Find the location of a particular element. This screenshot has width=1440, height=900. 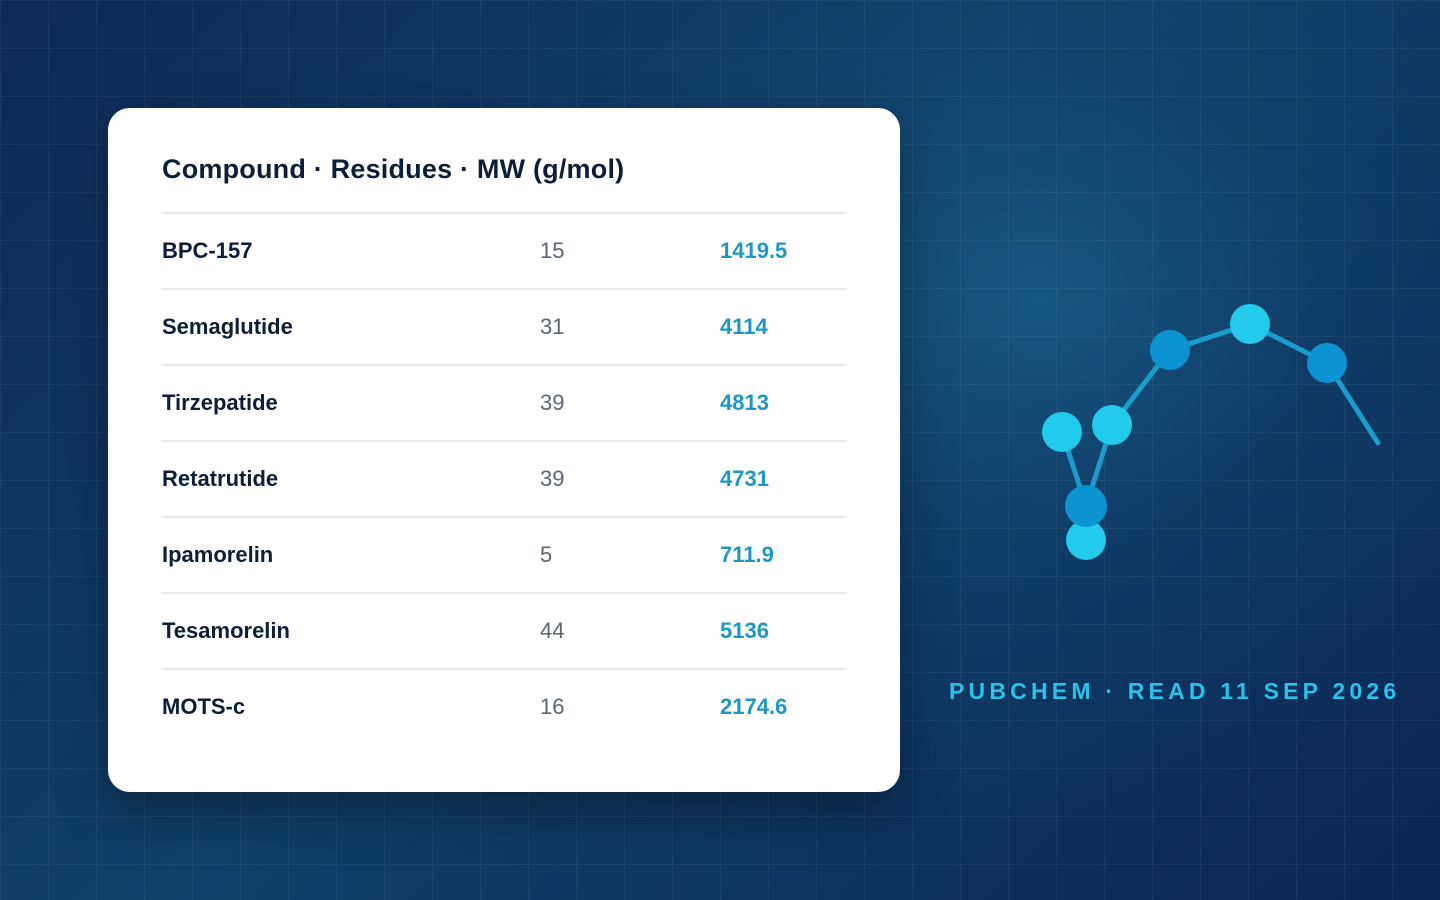

table-row: BPC-157 15 1419.5 is located at coordinates (504, 252).